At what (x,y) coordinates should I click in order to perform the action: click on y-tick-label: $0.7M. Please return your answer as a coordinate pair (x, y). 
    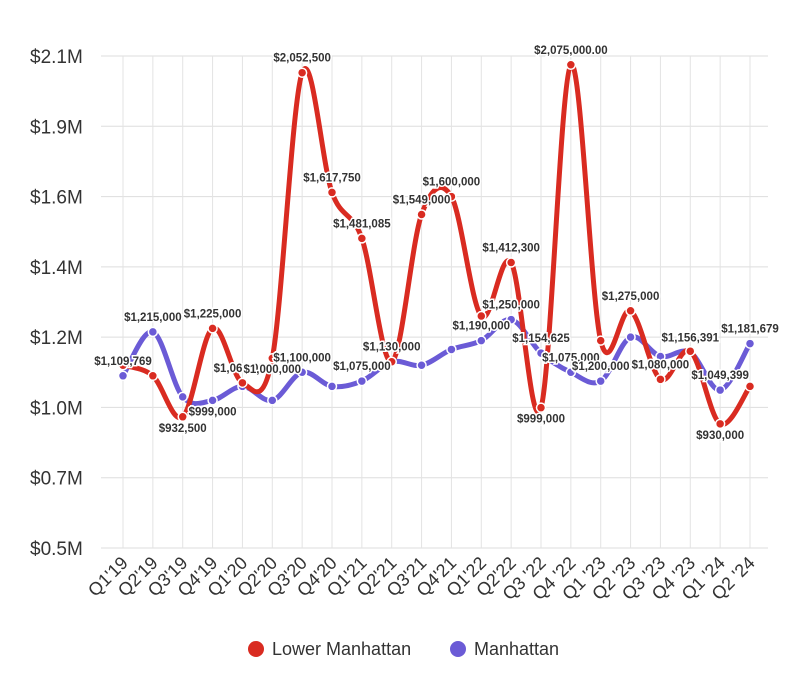
    Looking at the image, I should click on (56, 479).